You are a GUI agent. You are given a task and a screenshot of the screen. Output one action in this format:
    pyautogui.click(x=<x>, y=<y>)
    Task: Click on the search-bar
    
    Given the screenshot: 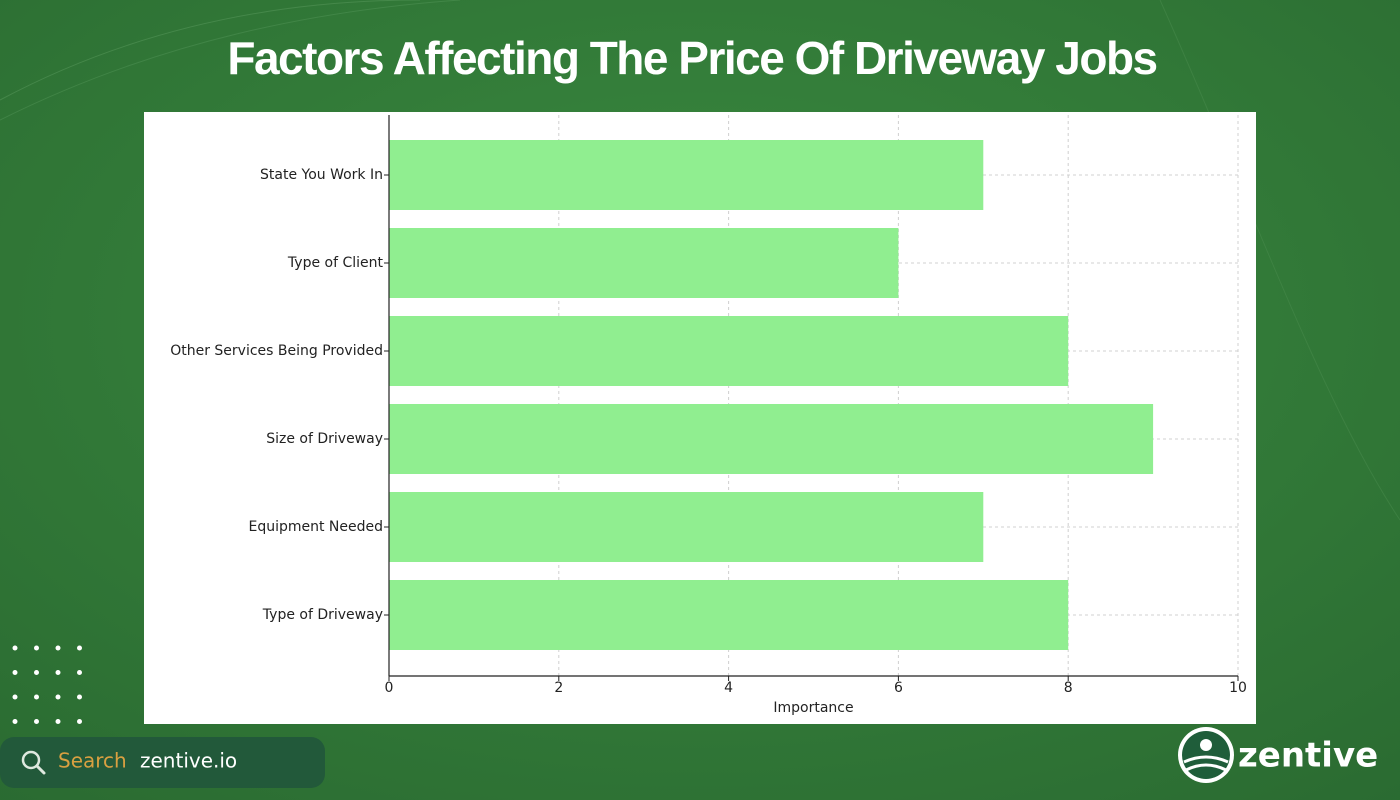 What is the action you would take?
    pyautogui.click(x=162, y=762)
    